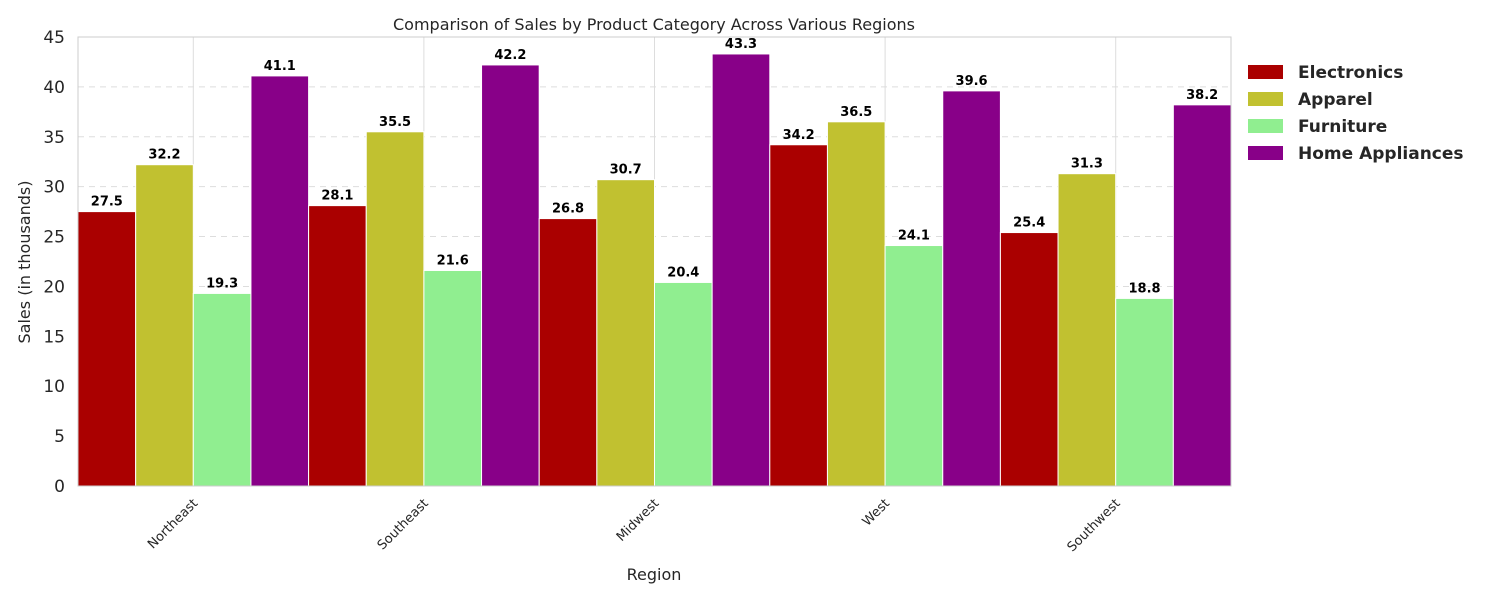 This screenshot has width=1500, height=600. What do you see at coordinates (395, 122) in the screenshot?
I see `bar-value-label: 35.5` at bounding box center [395, 122].